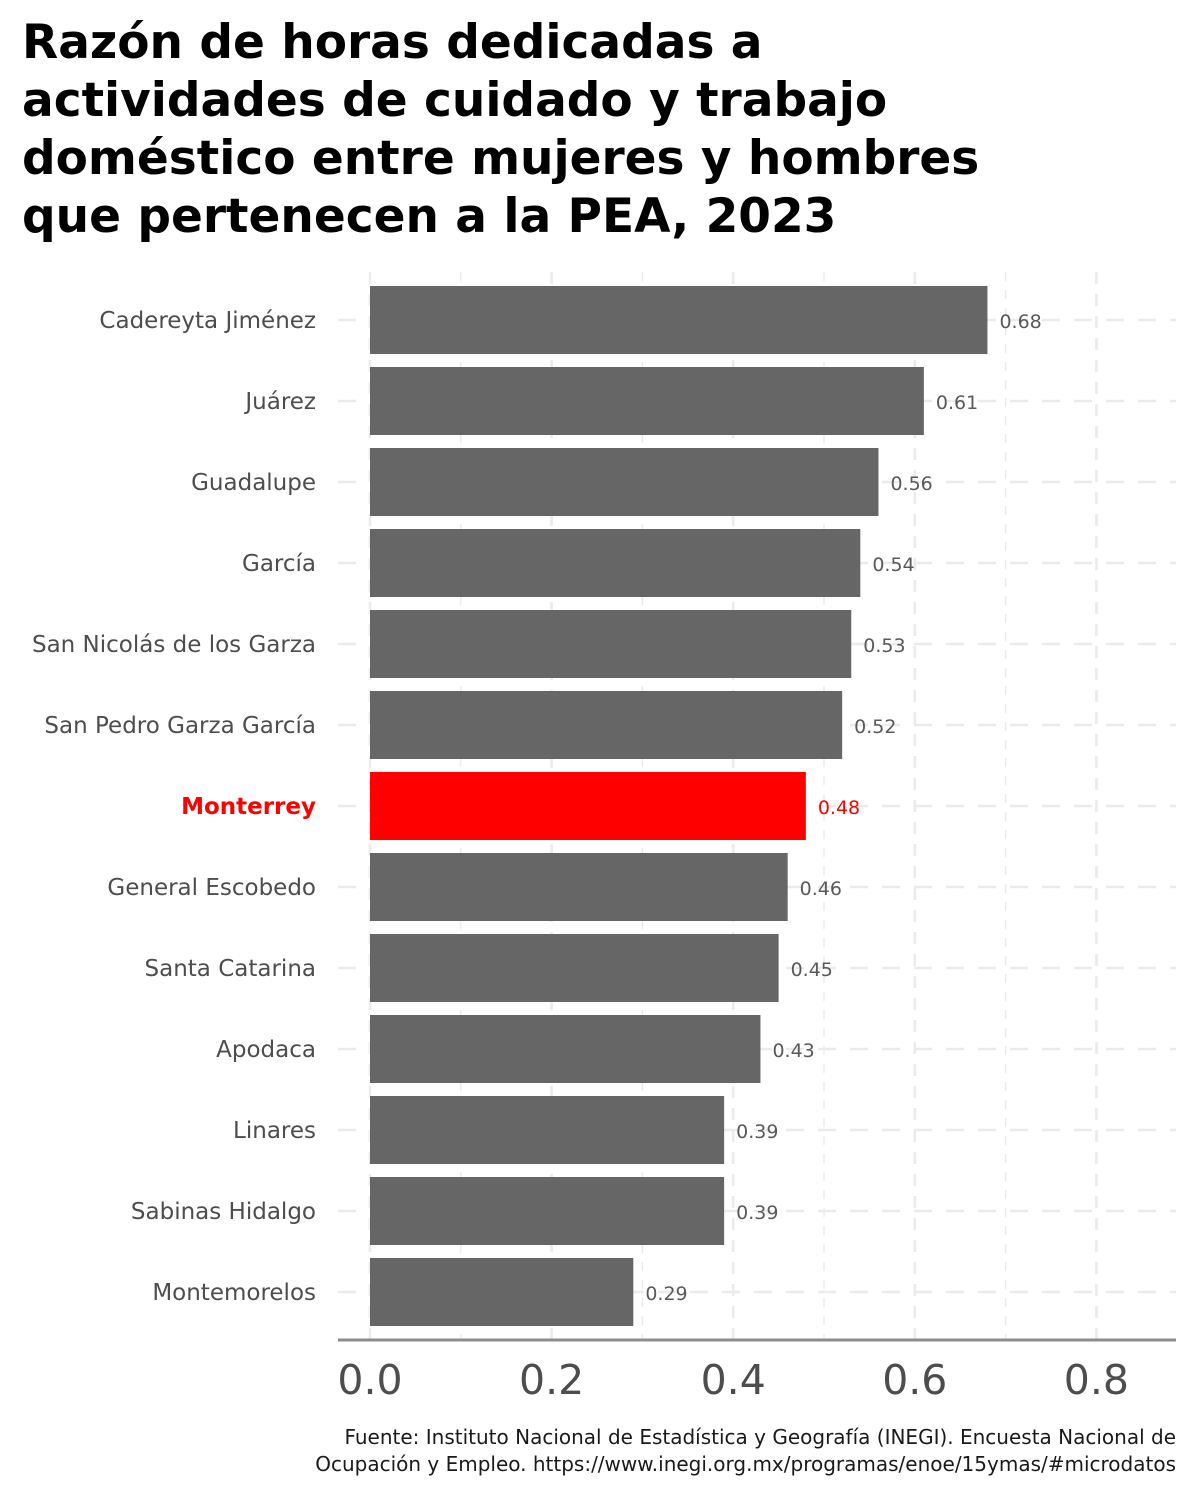  Describe the element at coordinates (174, 645) in the screenshot. I see `category-label: San Nicolás de los Garza` at that location.